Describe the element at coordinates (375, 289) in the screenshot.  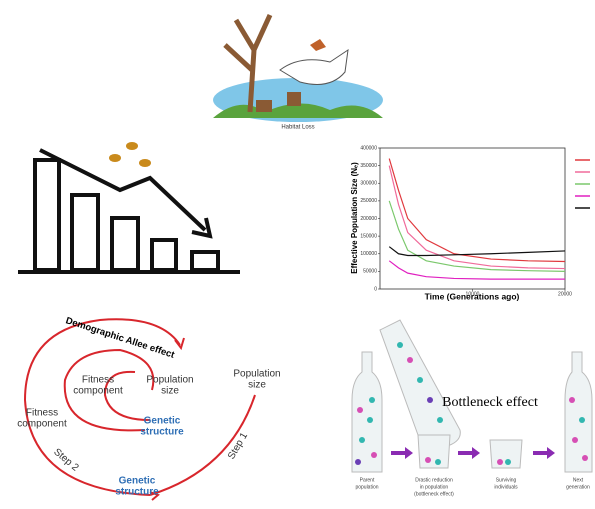
I see `y-tick-label: 0` at that location.